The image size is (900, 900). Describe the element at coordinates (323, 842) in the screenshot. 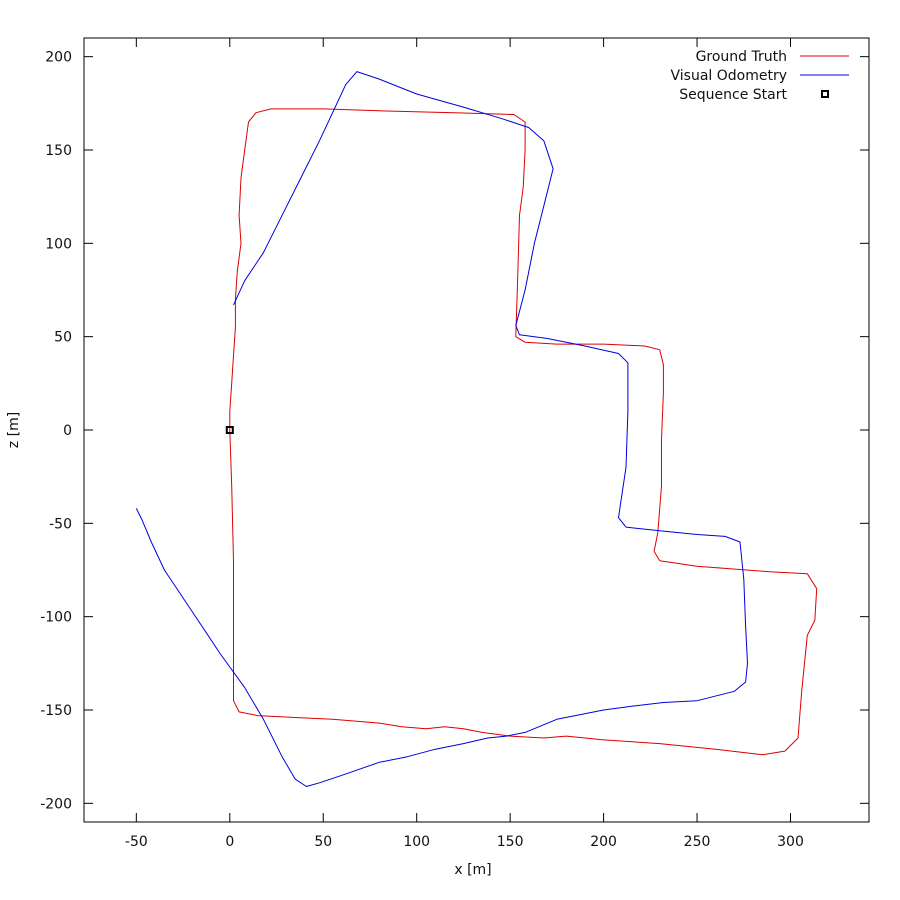

I see `x-tick-label: 50` at that location.